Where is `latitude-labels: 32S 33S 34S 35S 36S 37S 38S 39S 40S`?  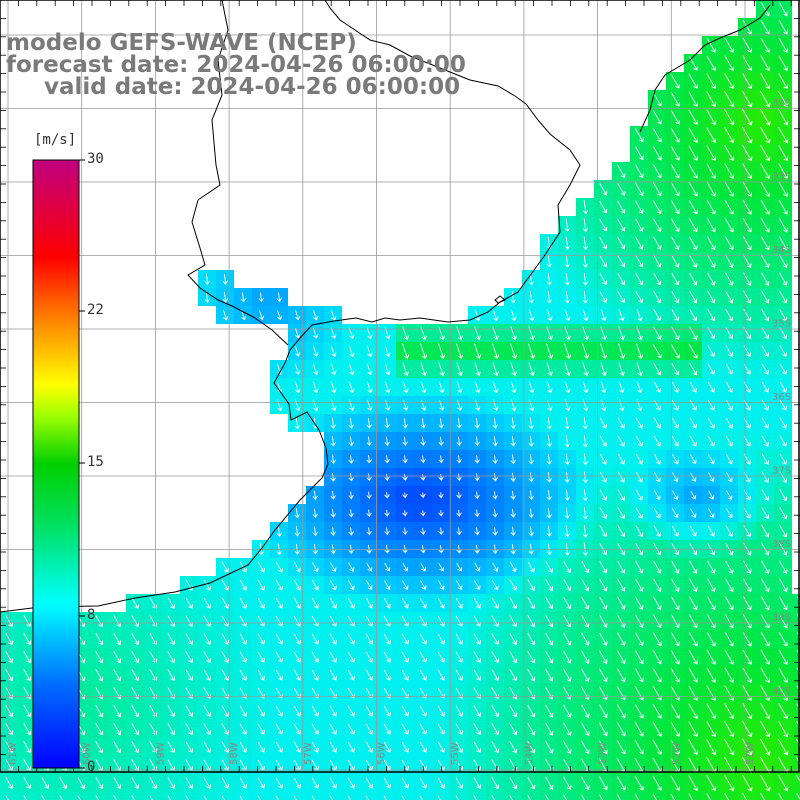
latitude-labels: 32S 33S 34S 35S 36S 37S 38S 39S 40S is located at coordinates (781, 397).